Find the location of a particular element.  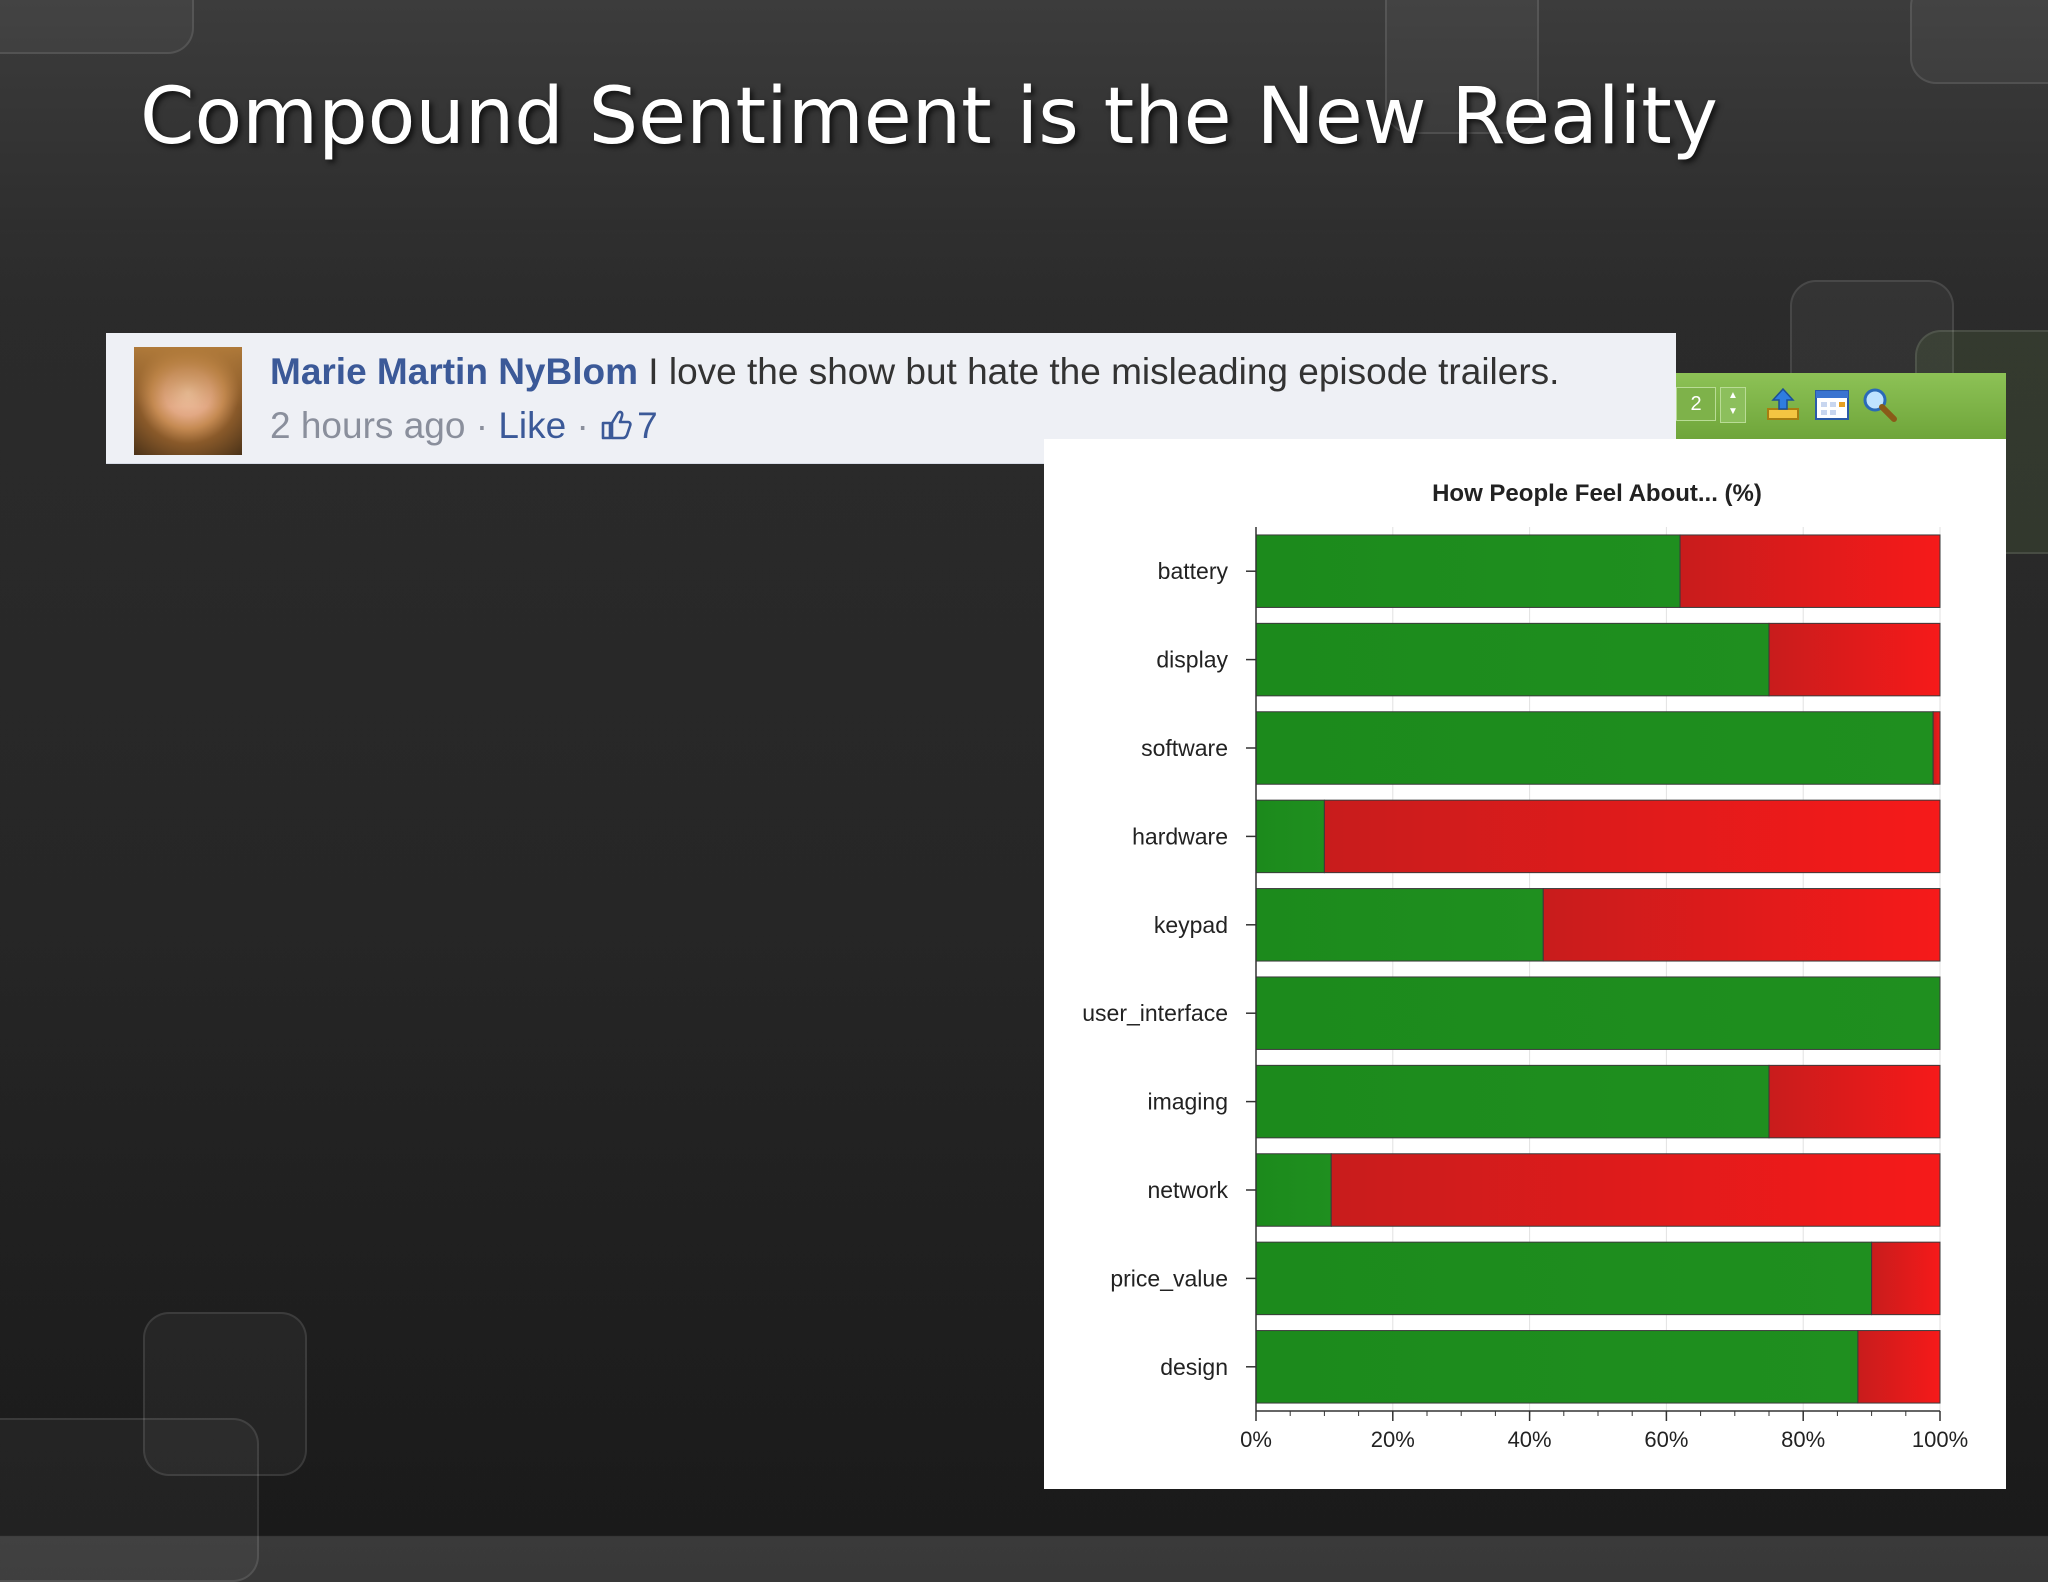

like-link: Like is located at coordinates (532, 425).